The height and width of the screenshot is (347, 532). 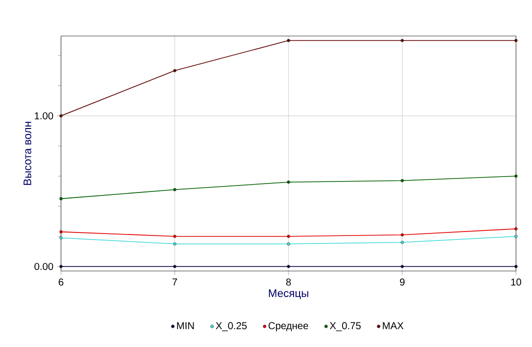 I want to click on legend-label: Среднее, so click(x=288, y=327).